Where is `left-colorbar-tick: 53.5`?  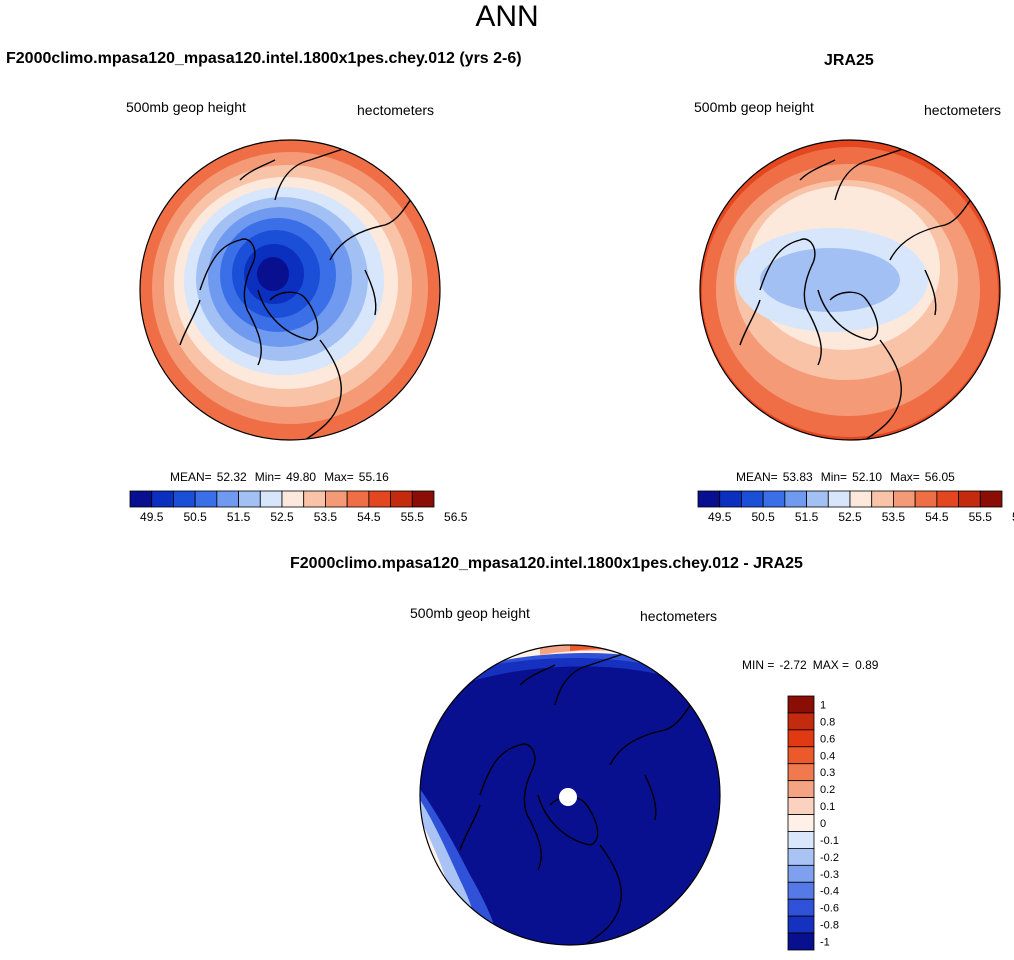
left-colorbar-tick: 53.5 is located at coordinates (326, 517).